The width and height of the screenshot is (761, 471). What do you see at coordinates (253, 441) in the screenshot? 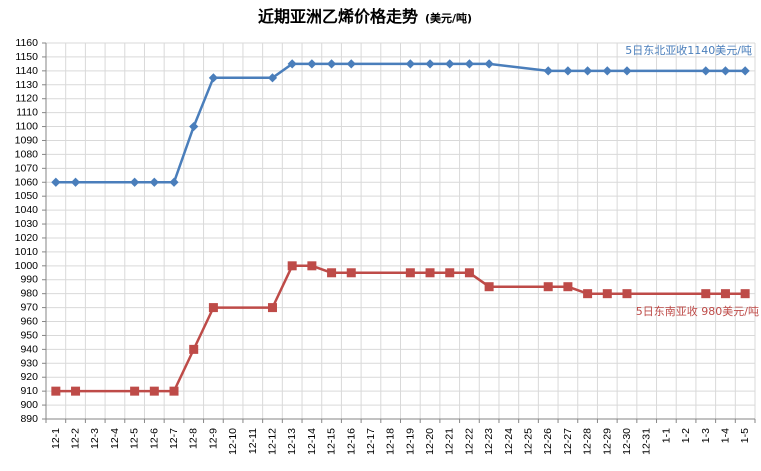
I see `x-tick-label: 12-11` at bounding box center [253, 441].